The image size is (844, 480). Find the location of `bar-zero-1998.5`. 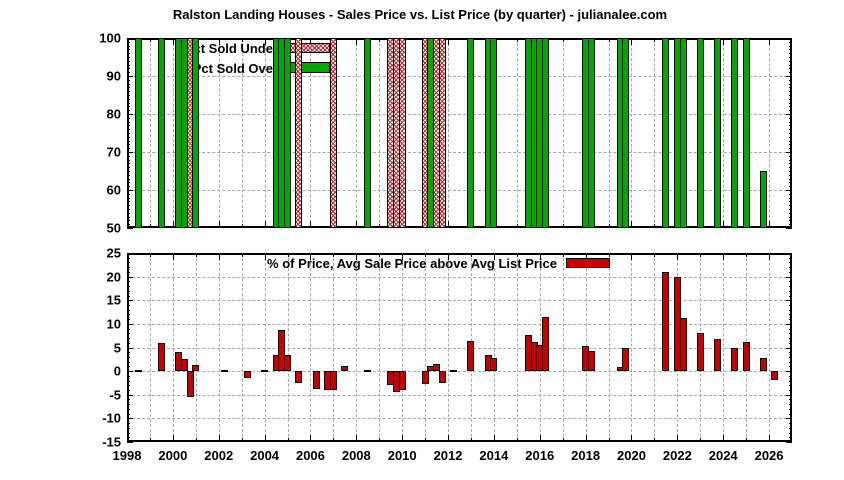

bar-zero-1998.5 is located at coordinates (138, 371).